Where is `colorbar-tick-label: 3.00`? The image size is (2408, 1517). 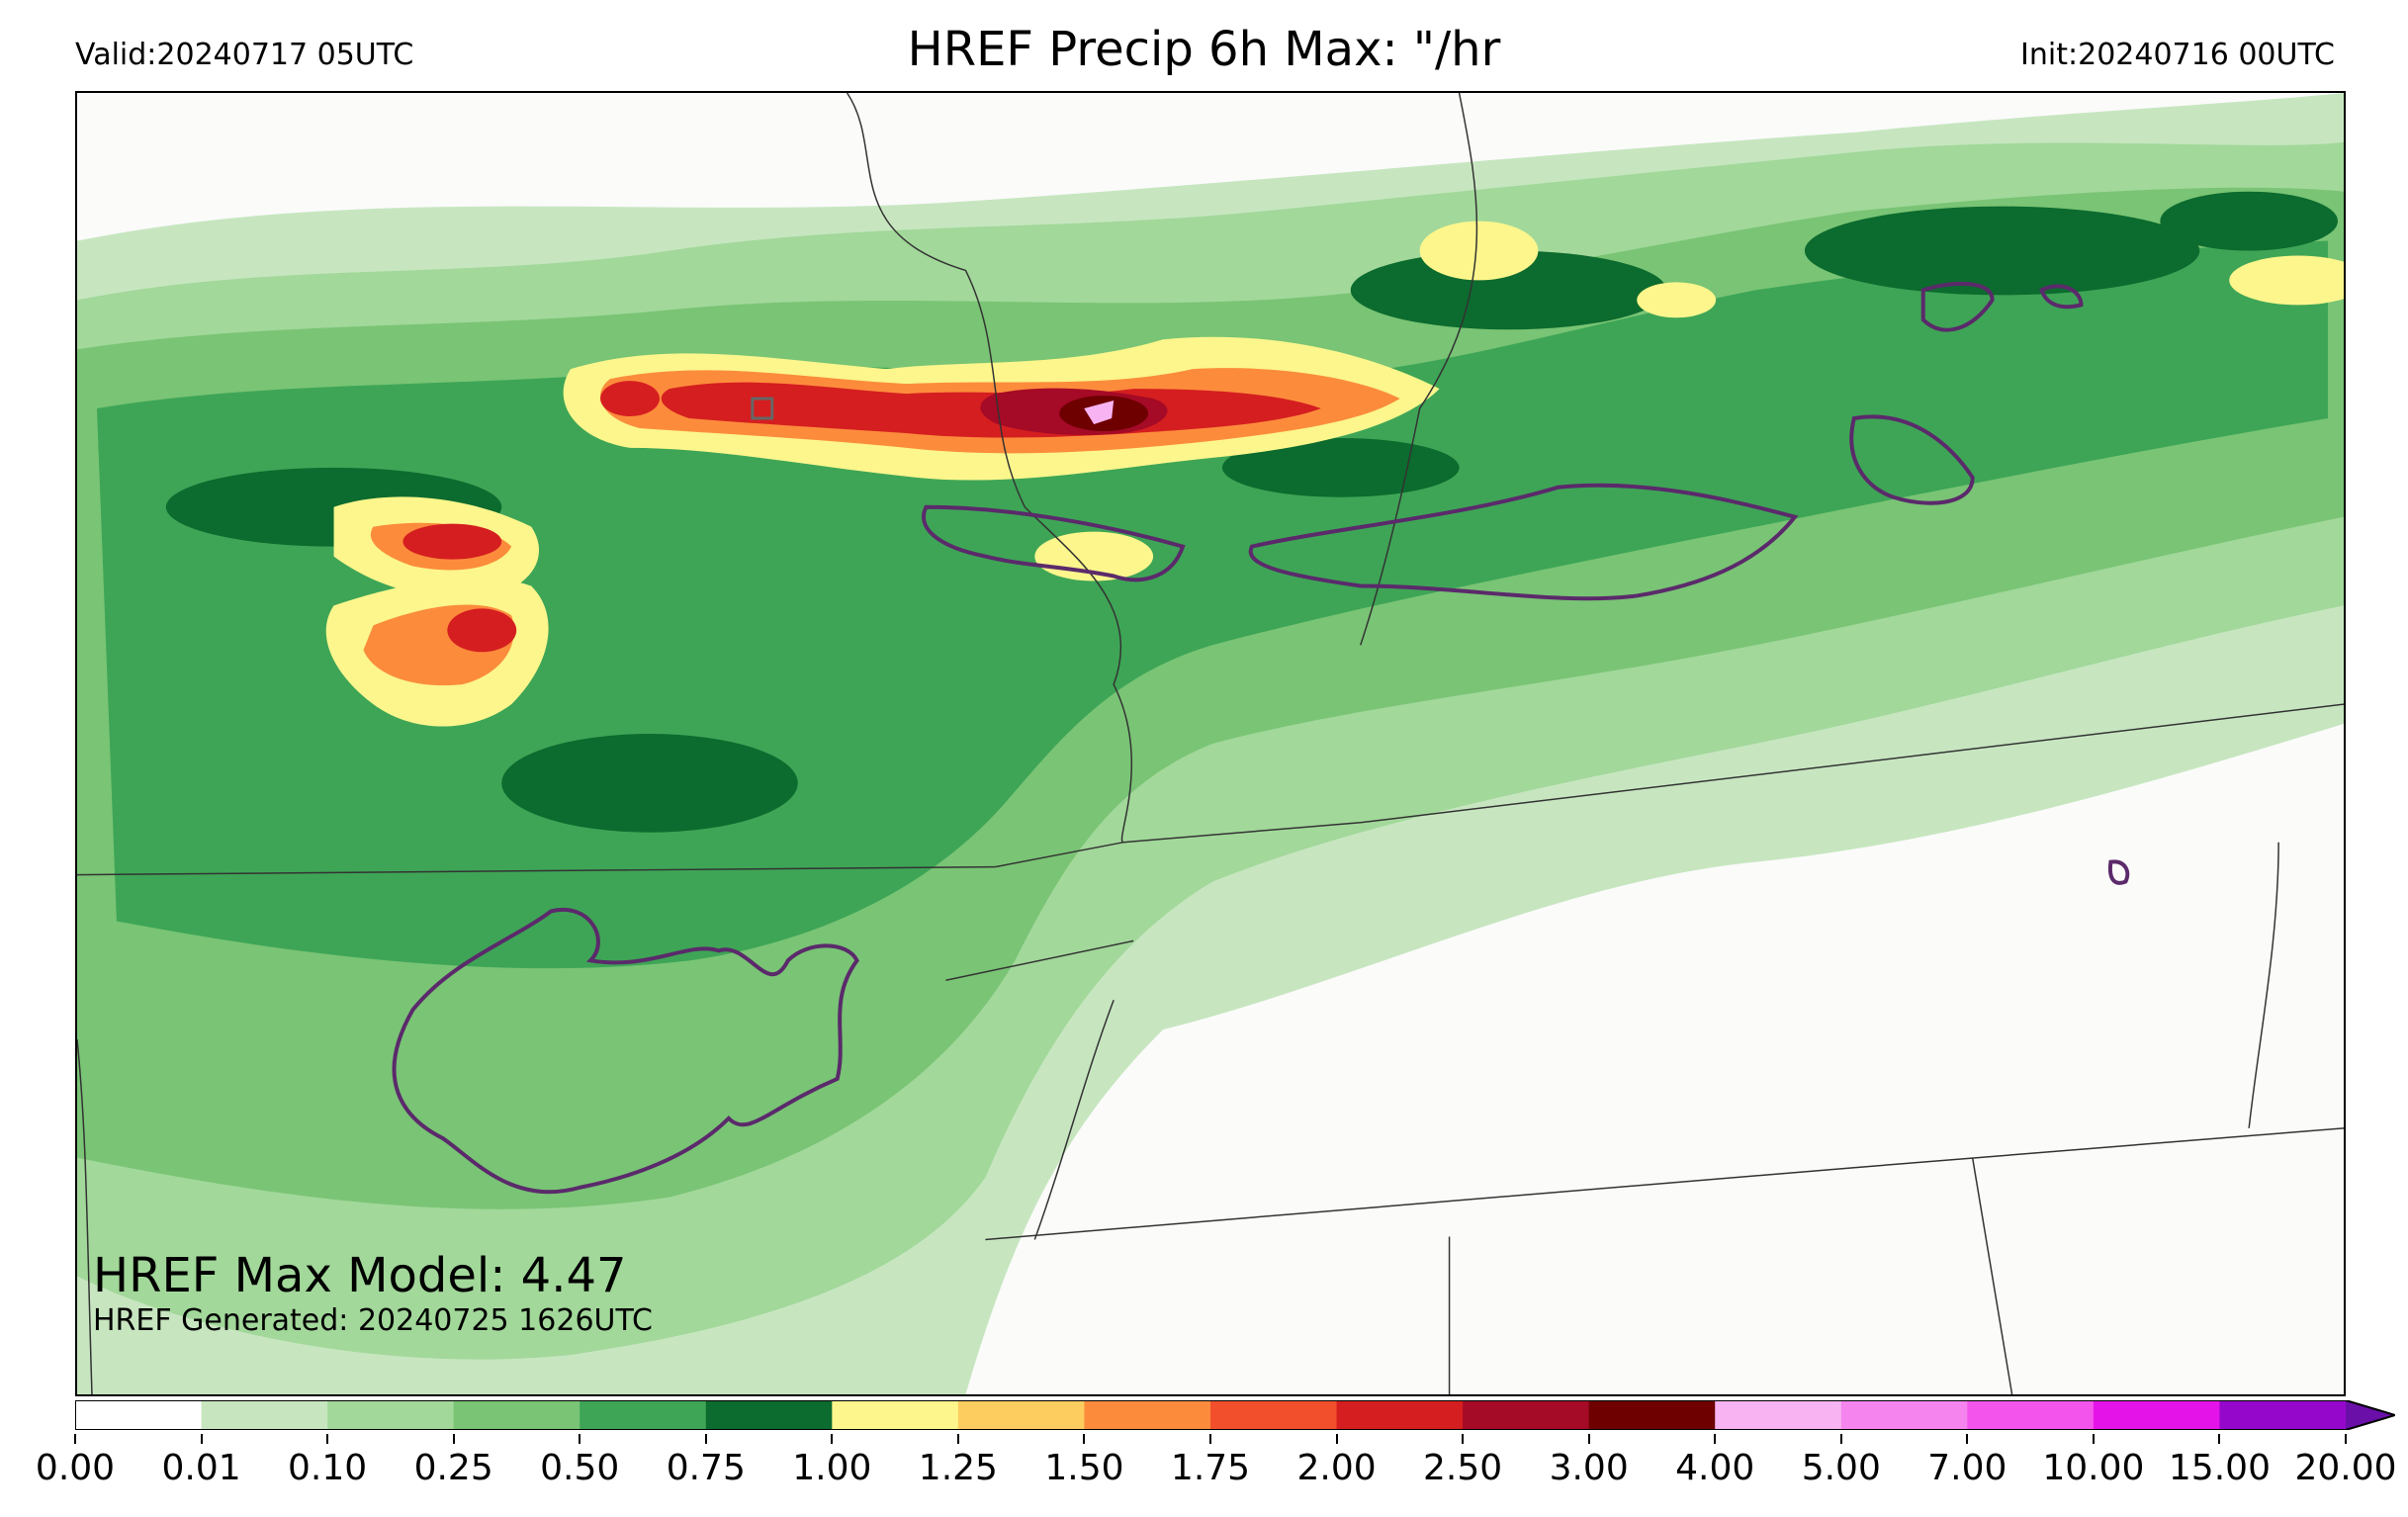 colorbar-tick-label: 3.00 is located at coordinates (1589, 1468).